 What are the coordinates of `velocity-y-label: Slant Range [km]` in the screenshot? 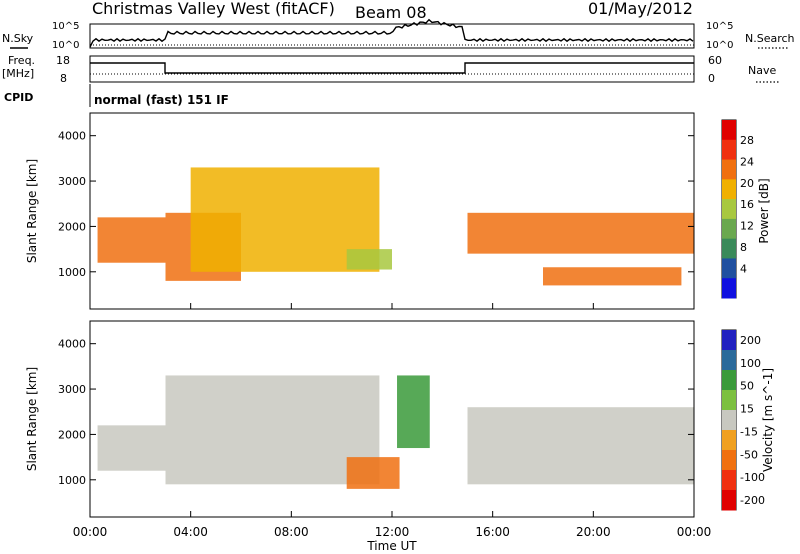 It's located at (32, 419).